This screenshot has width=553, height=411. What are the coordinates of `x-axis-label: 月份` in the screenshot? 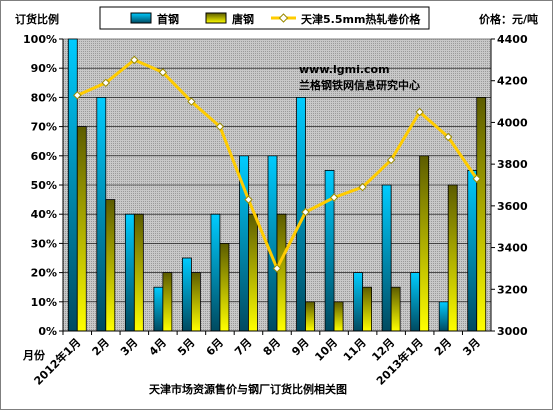 It's located at (34, 355).